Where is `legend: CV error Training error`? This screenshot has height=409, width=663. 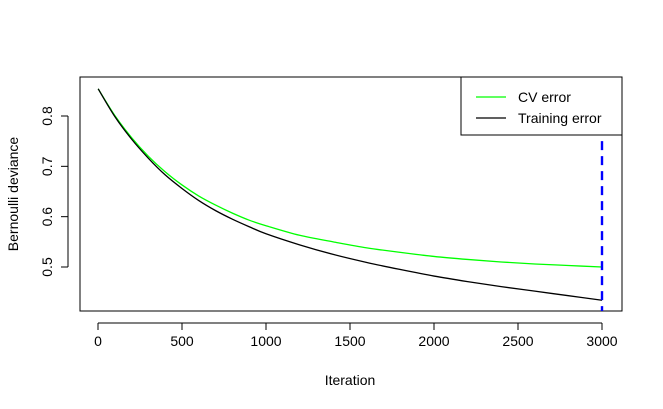 legend: CV error Training error is located at coordinates (541, 106).